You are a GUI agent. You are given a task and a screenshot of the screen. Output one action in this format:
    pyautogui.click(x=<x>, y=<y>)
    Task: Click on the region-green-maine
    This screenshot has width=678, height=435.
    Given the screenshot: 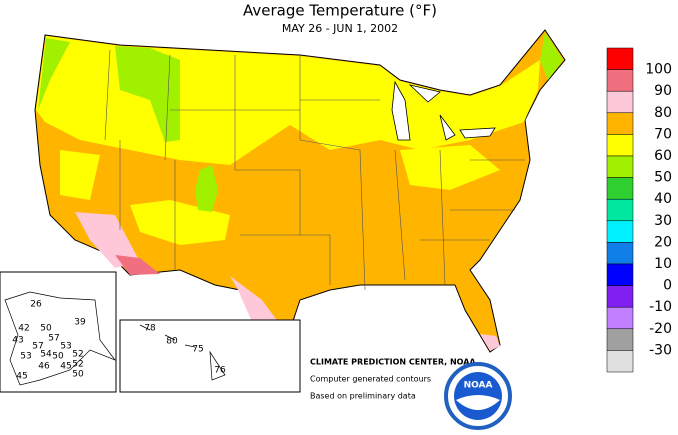 What is the action you would take?
    pyautogui.click(x=551, y=56)
    